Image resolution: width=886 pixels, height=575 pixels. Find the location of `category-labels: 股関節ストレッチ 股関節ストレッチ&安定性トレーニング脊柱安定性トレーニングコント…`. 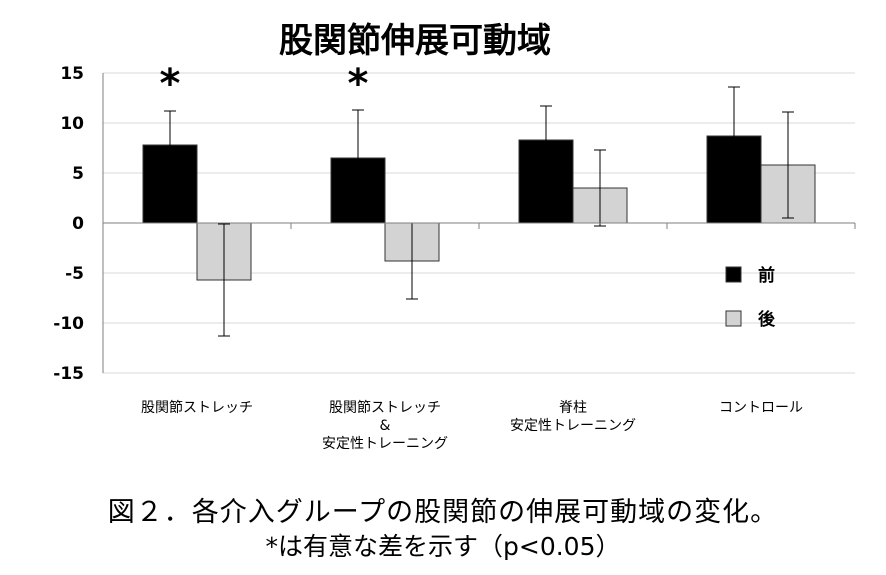

category-labels: 股関節ストレッチ 股関節ストレッチ&安定性トレーニング脊柱安定性トレーニングコント… is located at coordinates (472, 425).